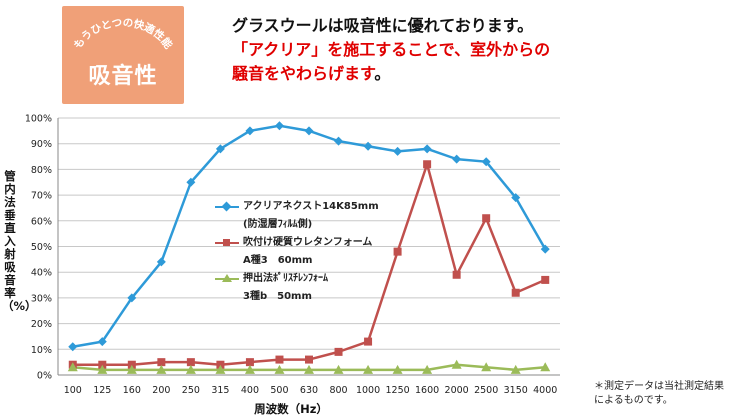 Image resolution: width=730 pixels, height=420 pixels. What do you see at coordinates (278, 260) in the screenshot?
I see `legend-sub-2: A種3 60mm` at bounding box center [278, 260].